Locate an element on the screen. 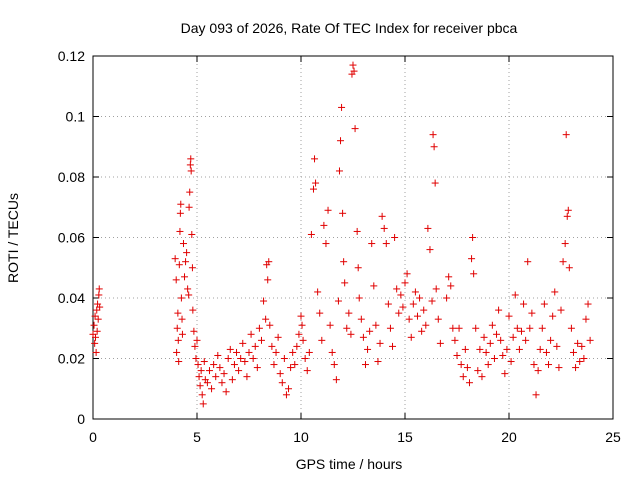 Image resolution: width=640 pixels, height=480 pixels. y-axis-title: ROTI / TECUs is located at coordinates (13, 238).